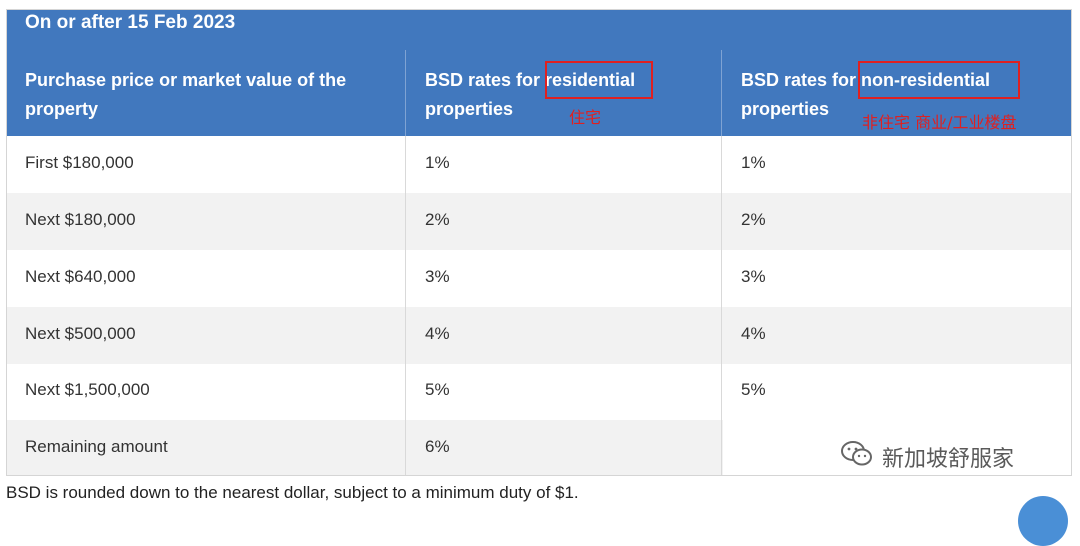  Describe the element at coordinates (130, 22) in the screenshot. I see `date-title: On or after 15 Feb 2023` at that location.